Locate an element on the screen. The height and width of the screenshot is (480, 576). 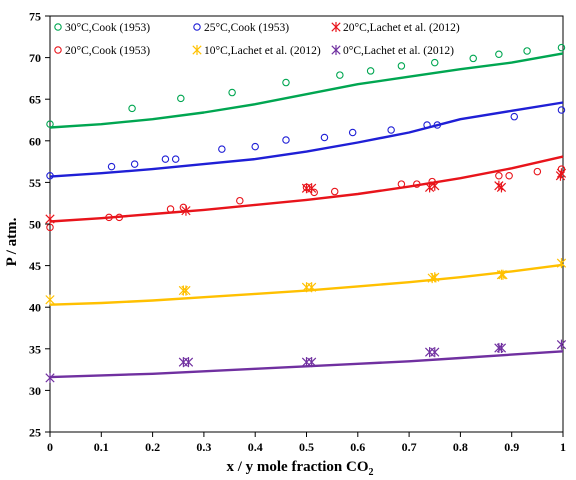
y-tick-label: 30 is located at coordinates (35, 391).